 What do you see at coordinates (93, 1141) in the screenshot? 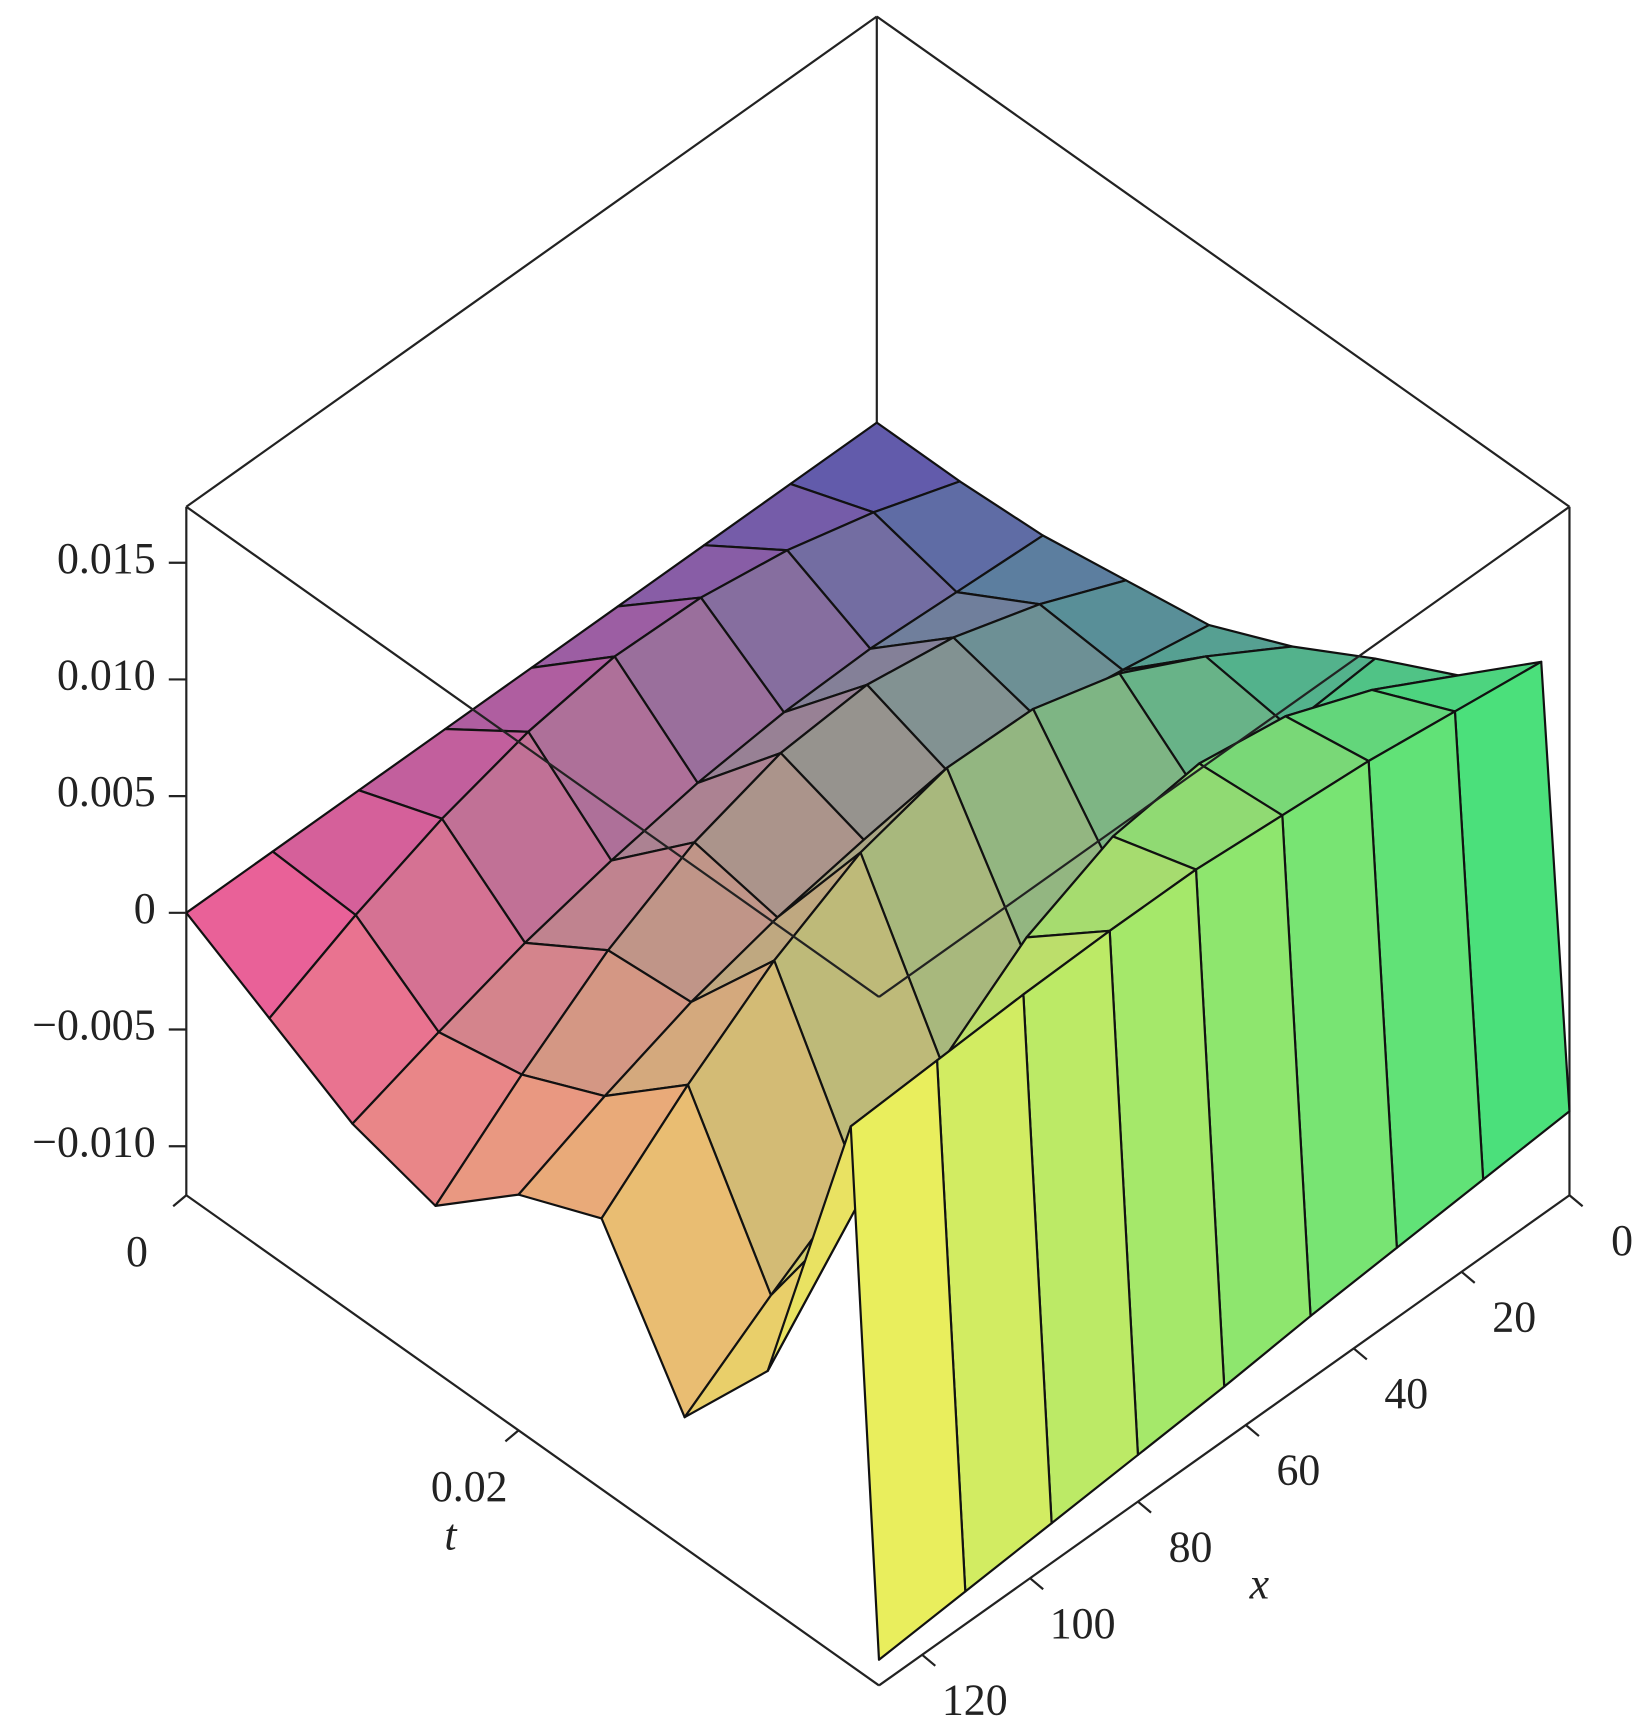
I see `z-tick-label: −0.010` at bounding box center [93, 1141].